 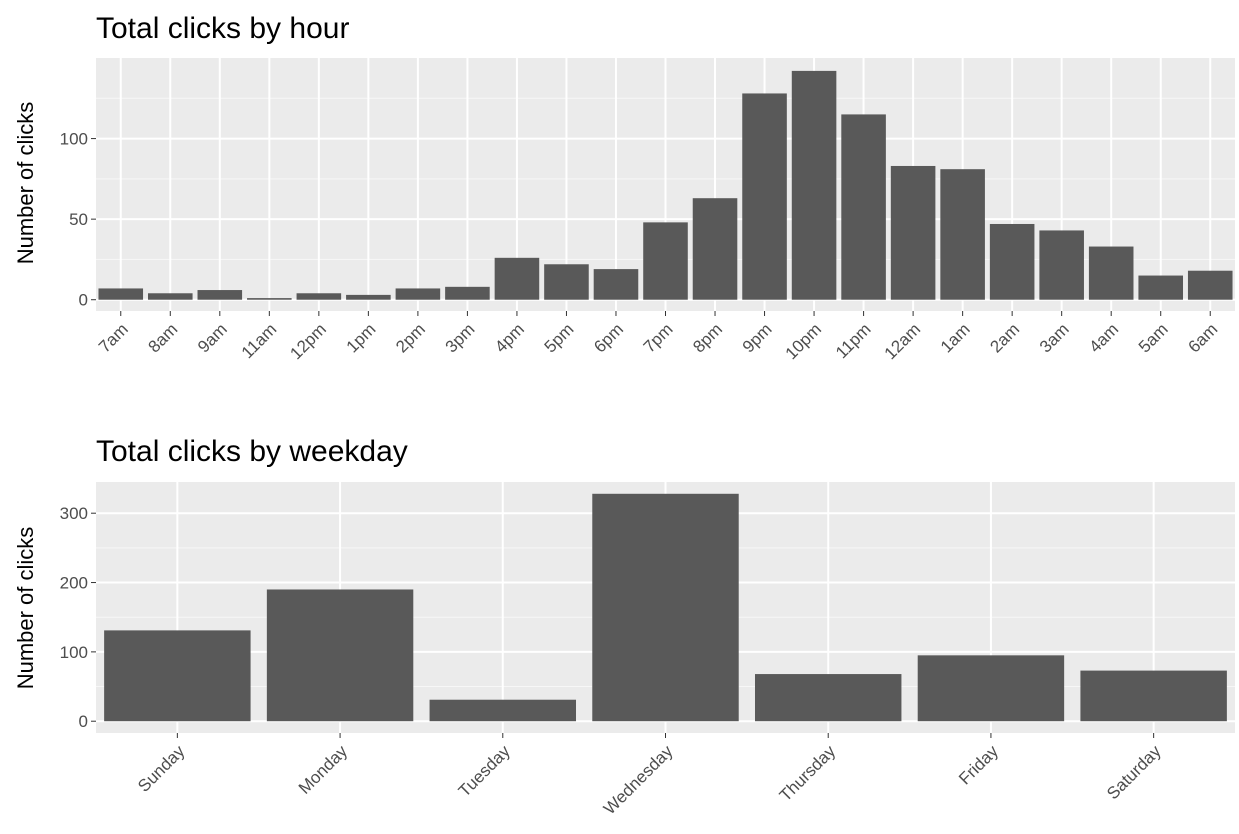 What do you see at coordinates (78, 219) in the screenshot?
I see `y-tick-label: 50` at bounding box center [78, 219].